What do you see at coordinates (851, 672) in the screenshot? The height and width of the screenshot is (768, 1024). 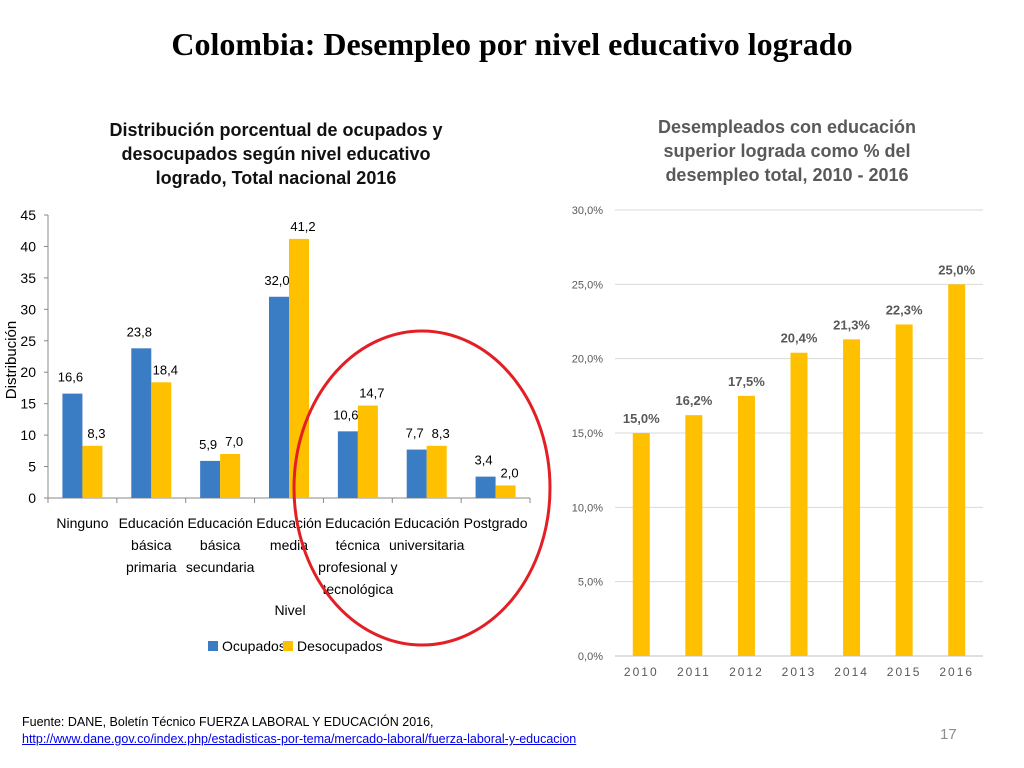 I see `x-tick-label: 2014` at bounding box center [851, 672].